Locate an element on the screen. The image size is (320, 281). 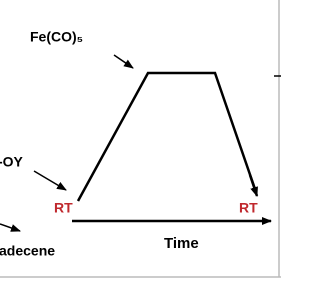
rt-start-label: RT is located at coordinates (63, 208).